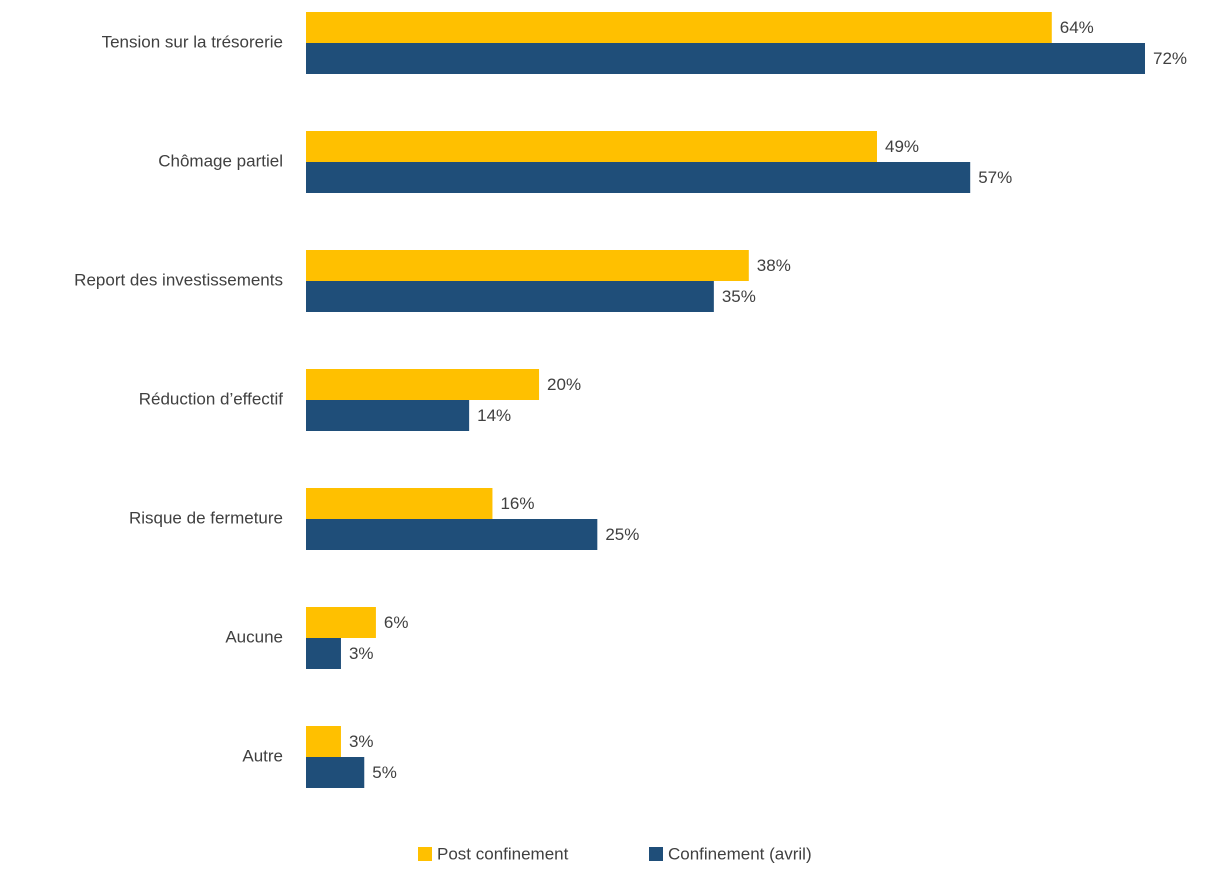  I want to click on category-label: Report des investissements, so click(178, 279).